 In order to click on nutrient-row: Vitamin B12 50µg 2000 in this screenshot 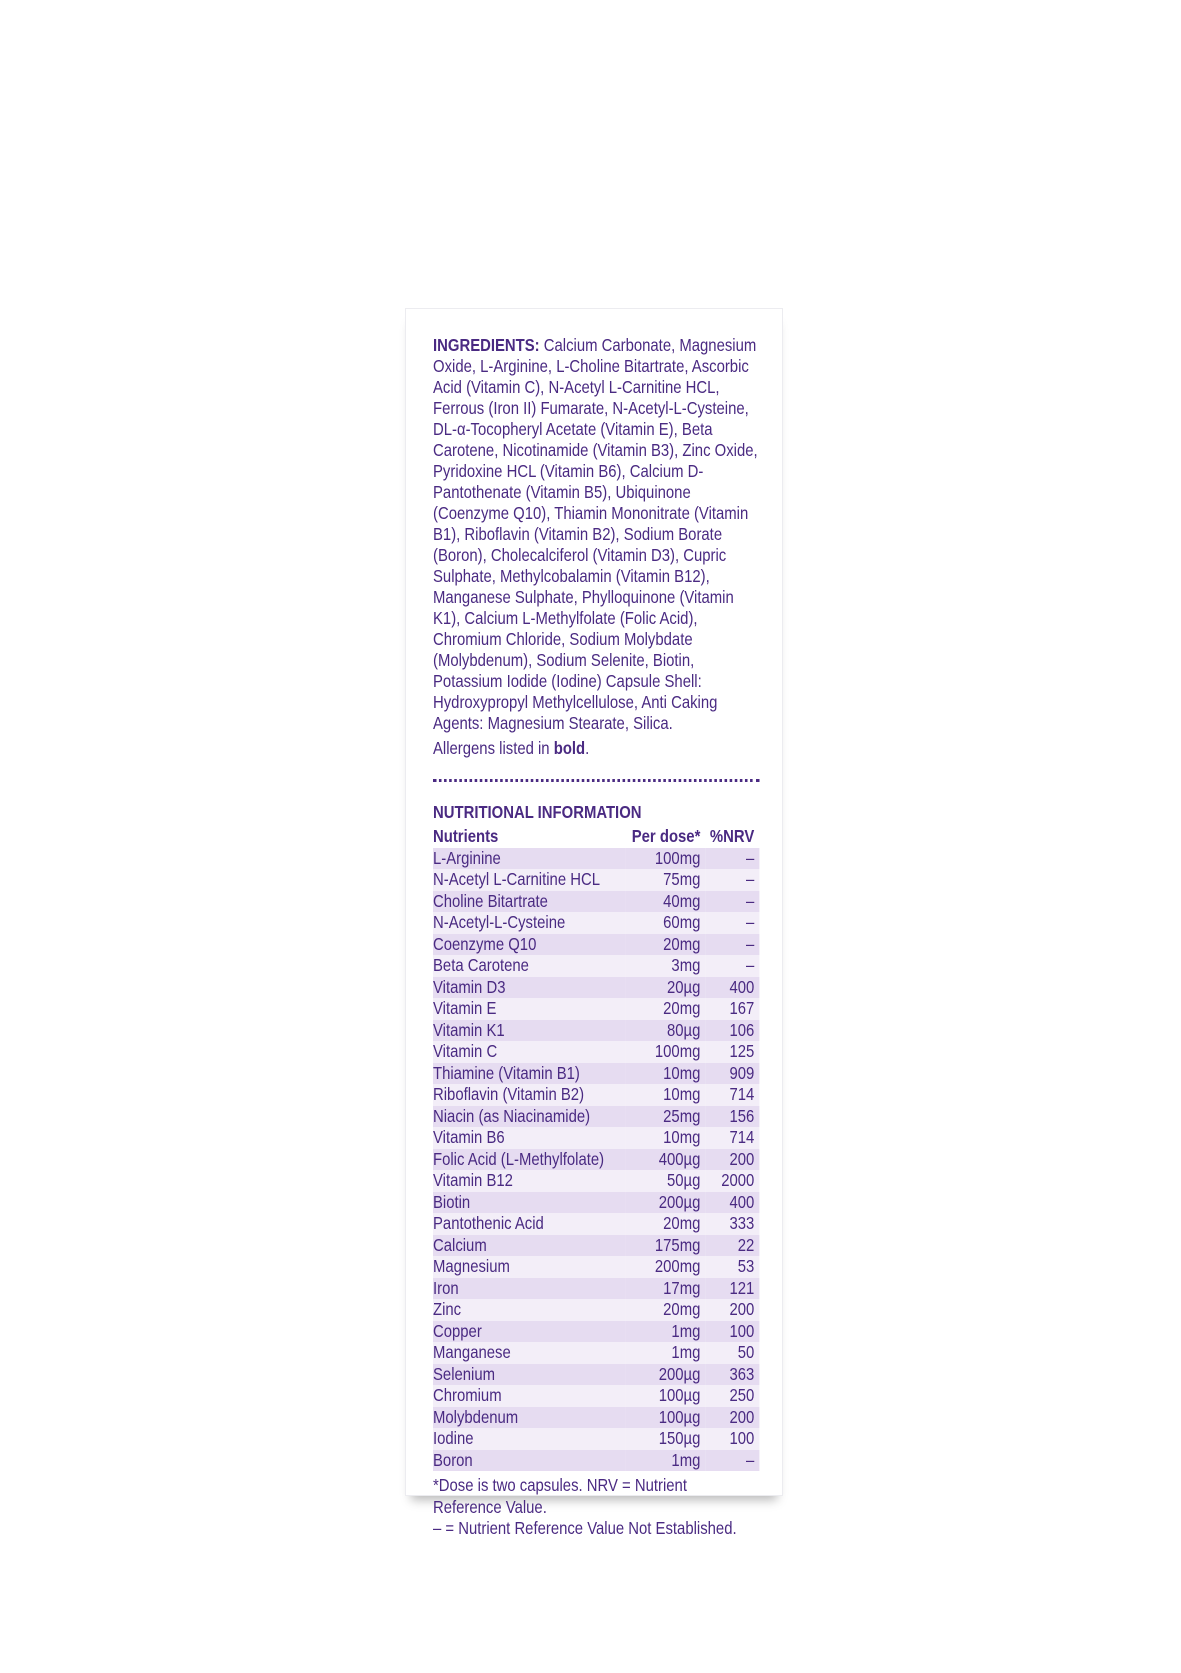, I will do `click(596, 1181)`.